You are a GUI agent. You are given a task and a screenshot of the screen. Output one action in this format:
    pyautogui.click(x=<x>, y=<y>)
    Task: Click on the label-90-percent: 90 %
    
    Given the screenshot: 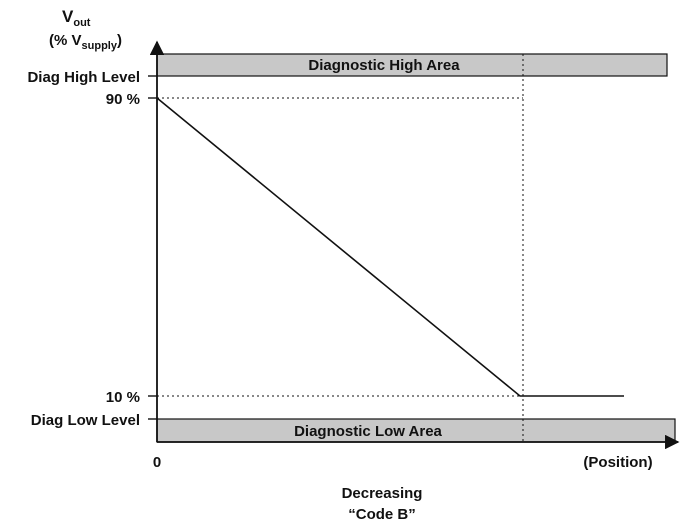 What is the action you would take?
    pyautogui.click(x=123, y=99)
    